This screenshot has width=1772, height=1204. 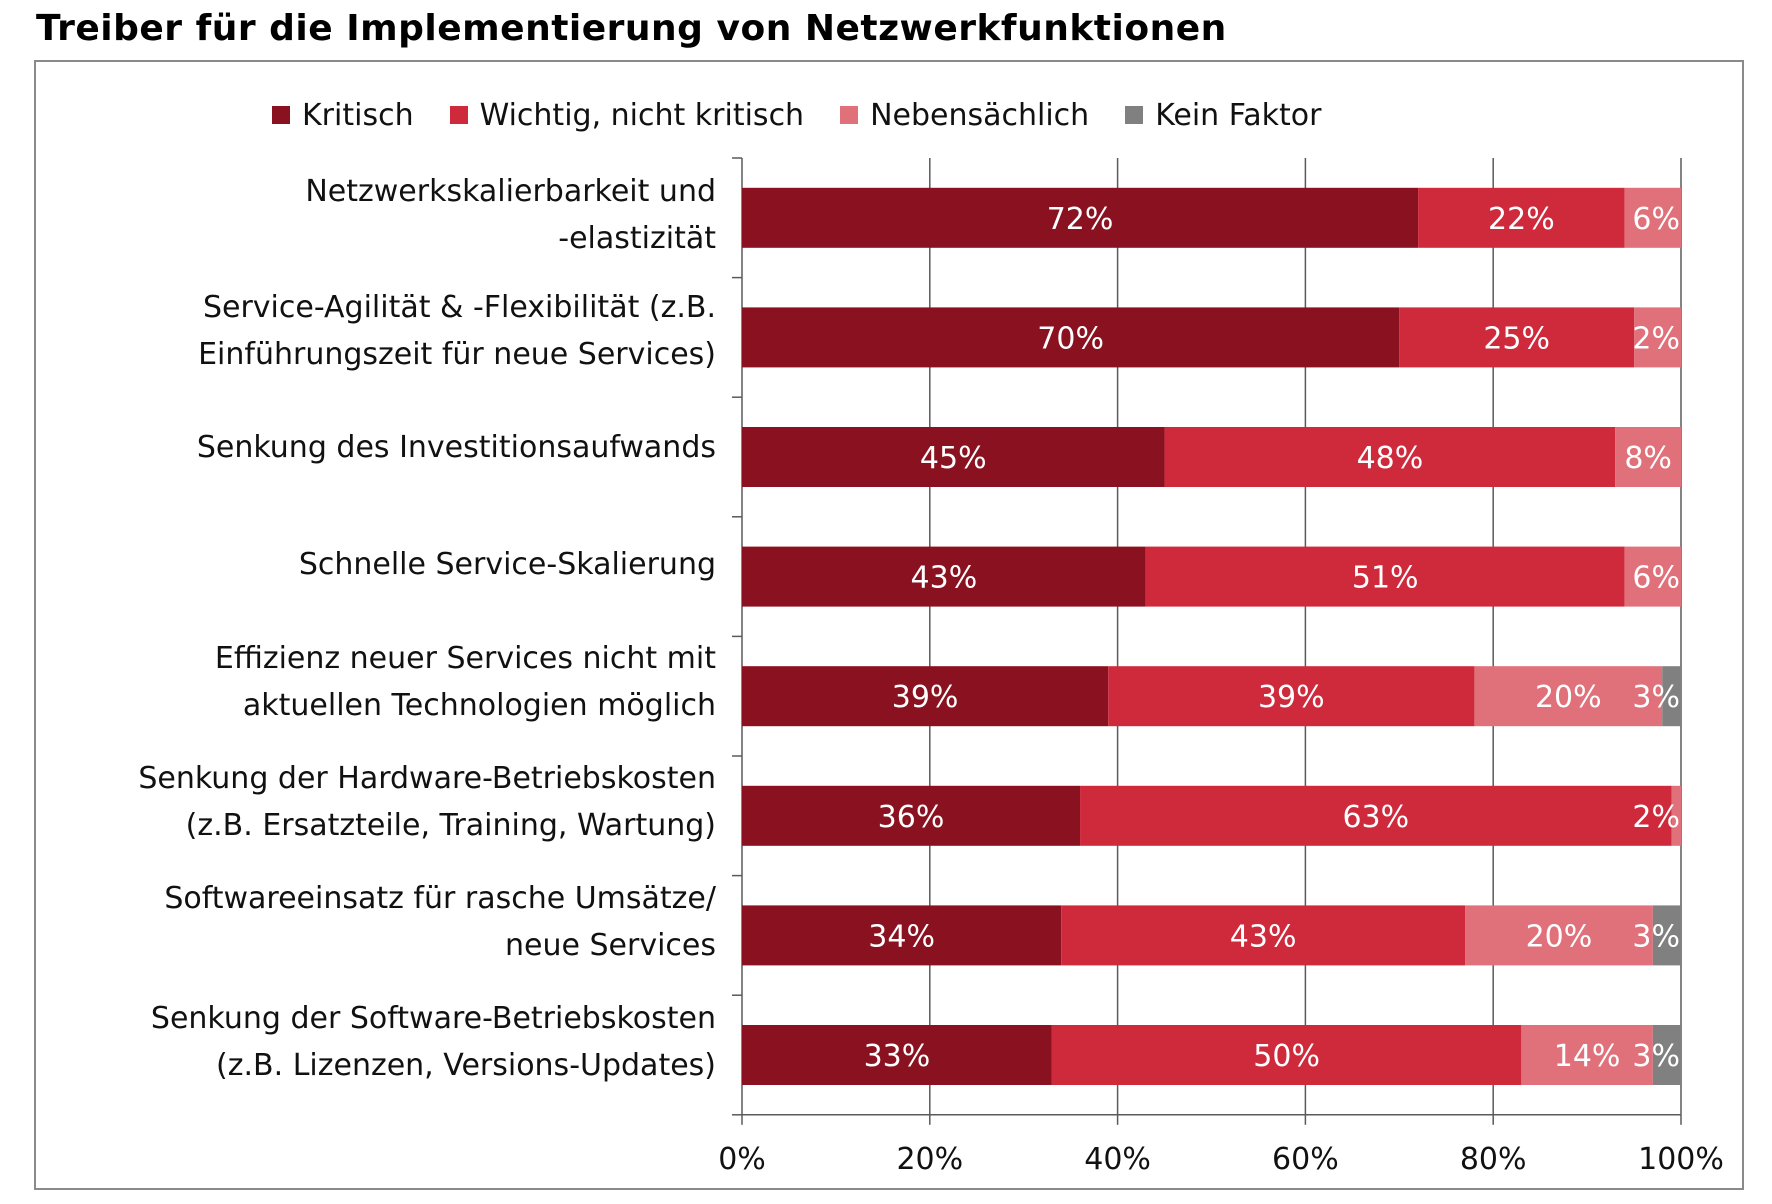 I want to click on category-label-2: Senkung des Investitionsaufwands, so click(x=456, y=447).